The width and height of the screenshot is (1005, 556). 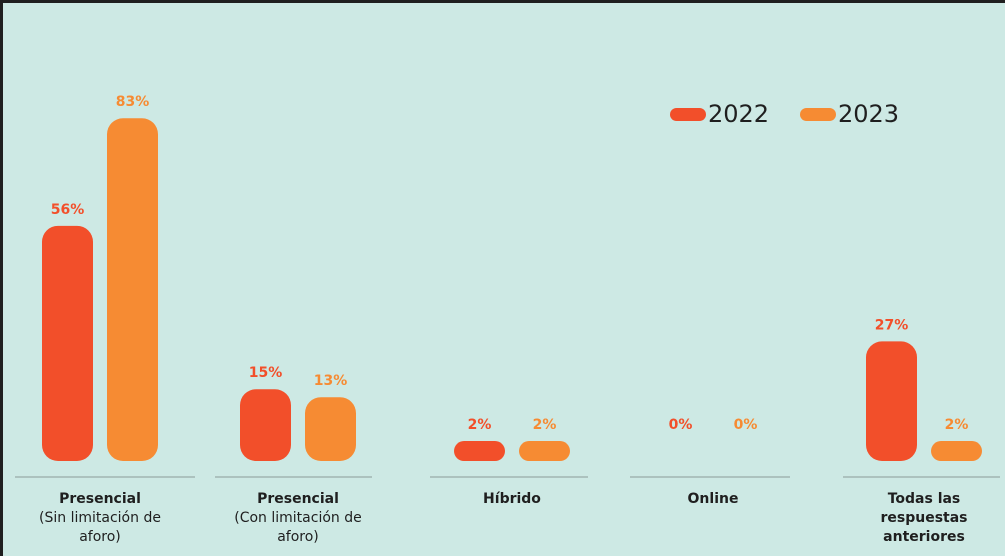 What do you see at coordinates (512, 499) in the screenshot?
I see `x-tick-label: Híbrido` at bounding box center [512, 499].